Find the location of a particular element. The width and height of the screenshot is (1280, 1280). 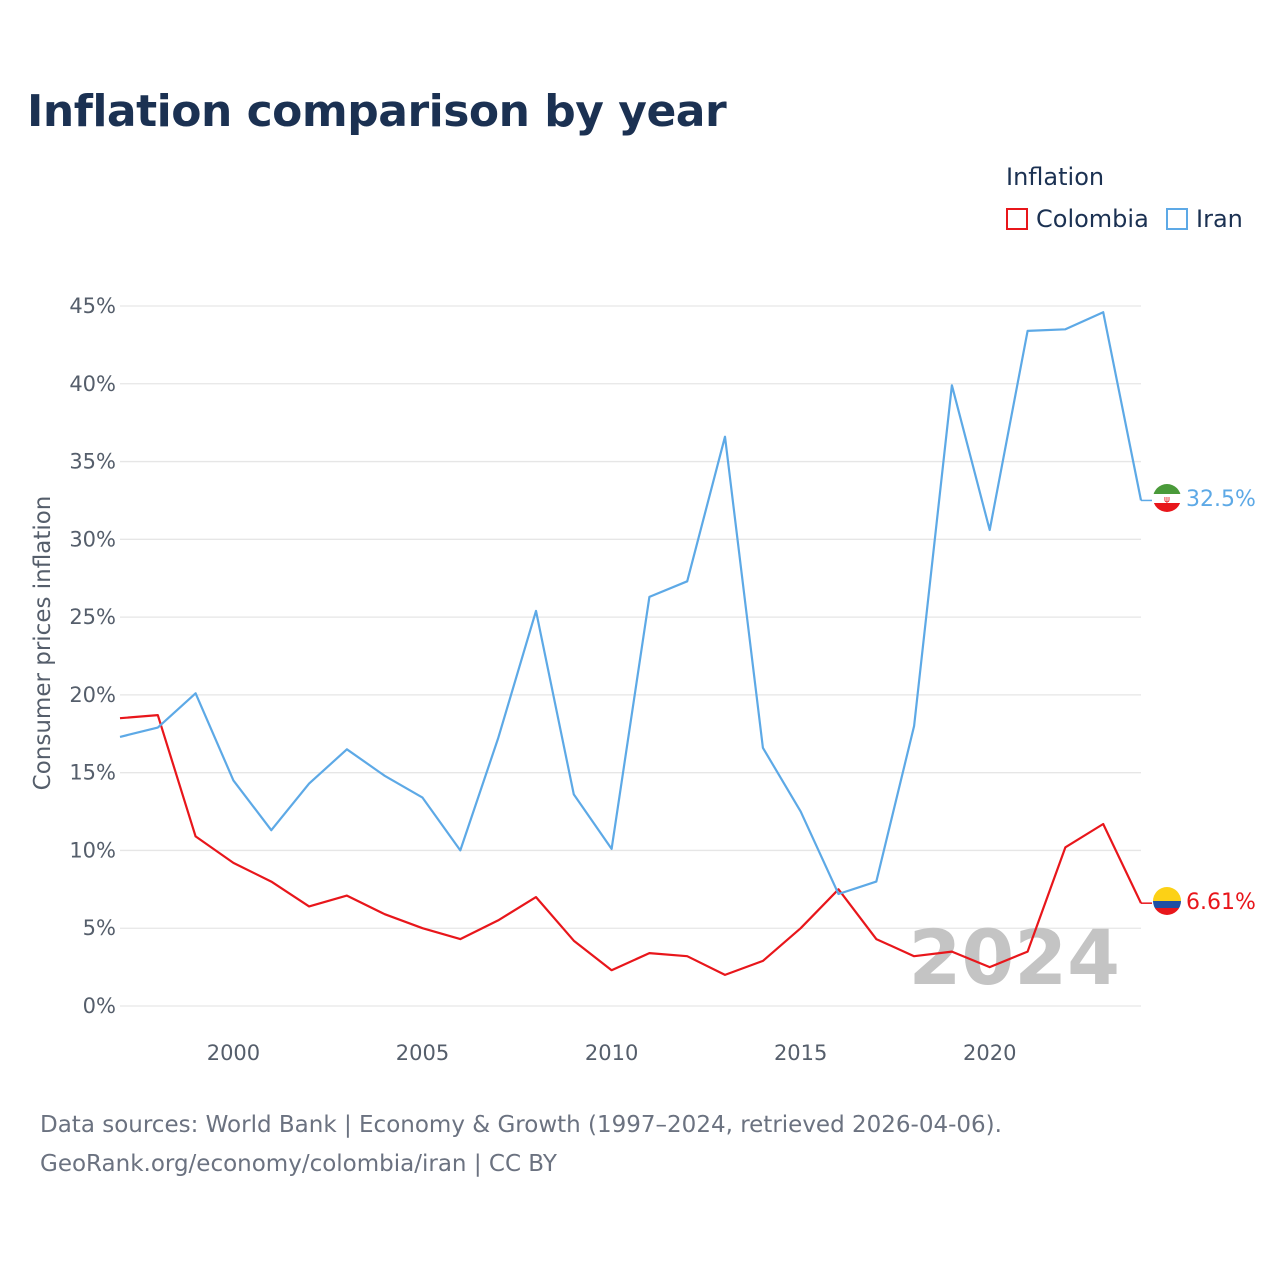

y-tick-label: 35% is located at coordinates (92, 462).